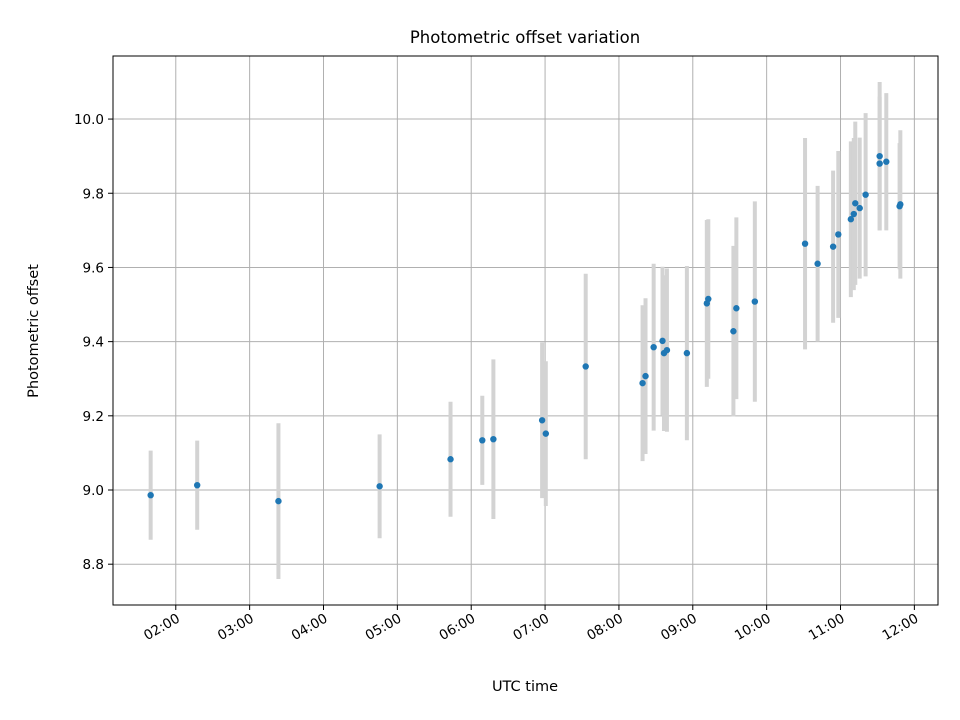 This screenshot has width=960, height=720. What do you see at coordinates (93, 417) in the screenshot?
I see `y-tick-label: 9.2` at bounding box center [93, 417].